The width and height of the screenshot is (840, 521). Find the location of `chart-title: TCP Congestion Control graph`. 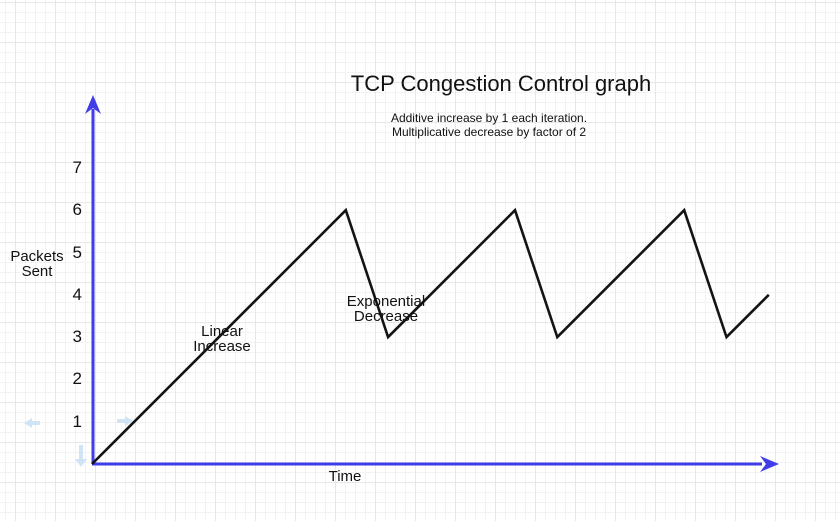

chart-title: TCP Congestion Control graph is located at coordinates (501, 83).